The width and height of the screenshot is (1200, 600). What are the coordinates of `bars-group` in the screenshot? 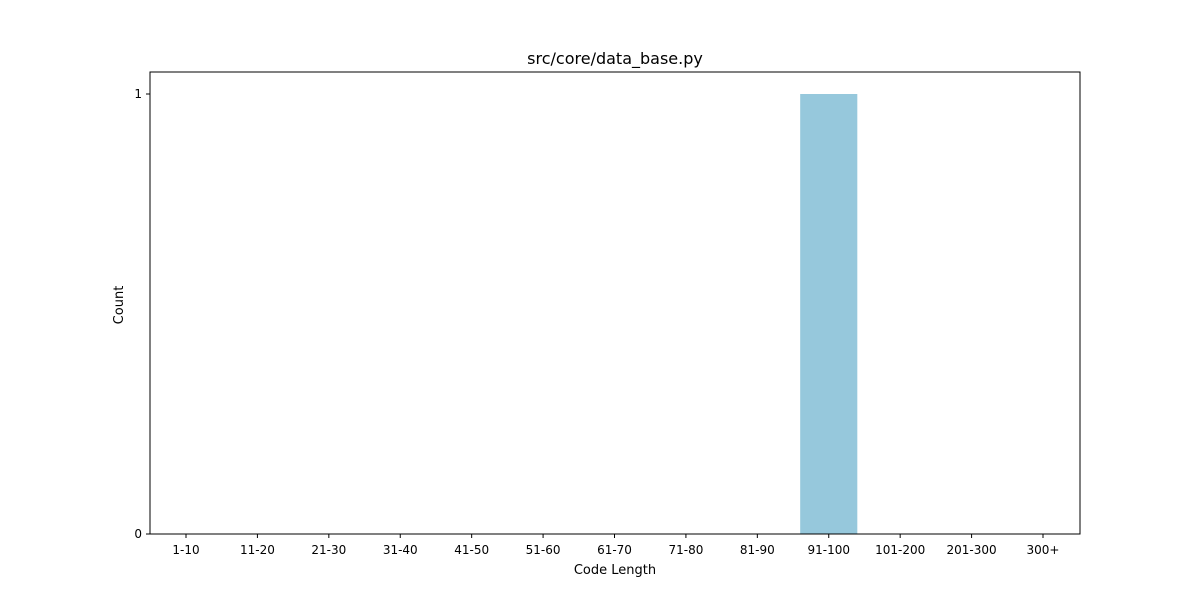 It's located at (829, 314).